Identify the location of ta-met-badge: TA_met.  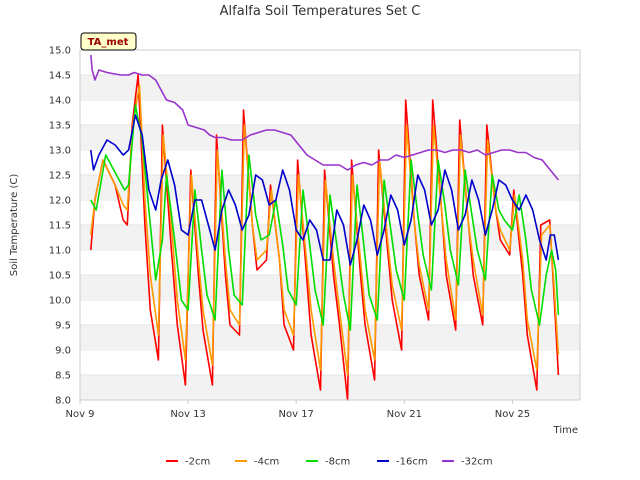
(108, 41).